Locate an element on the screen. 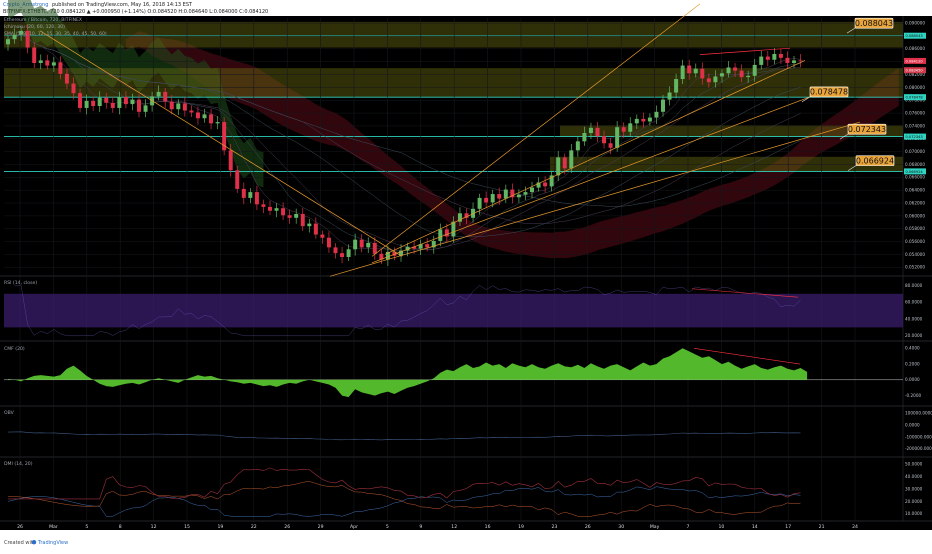 The width and height of the screenshot is (932, 554). cmf-y-tick: 0.0000 is located at coordinates (912, 379).